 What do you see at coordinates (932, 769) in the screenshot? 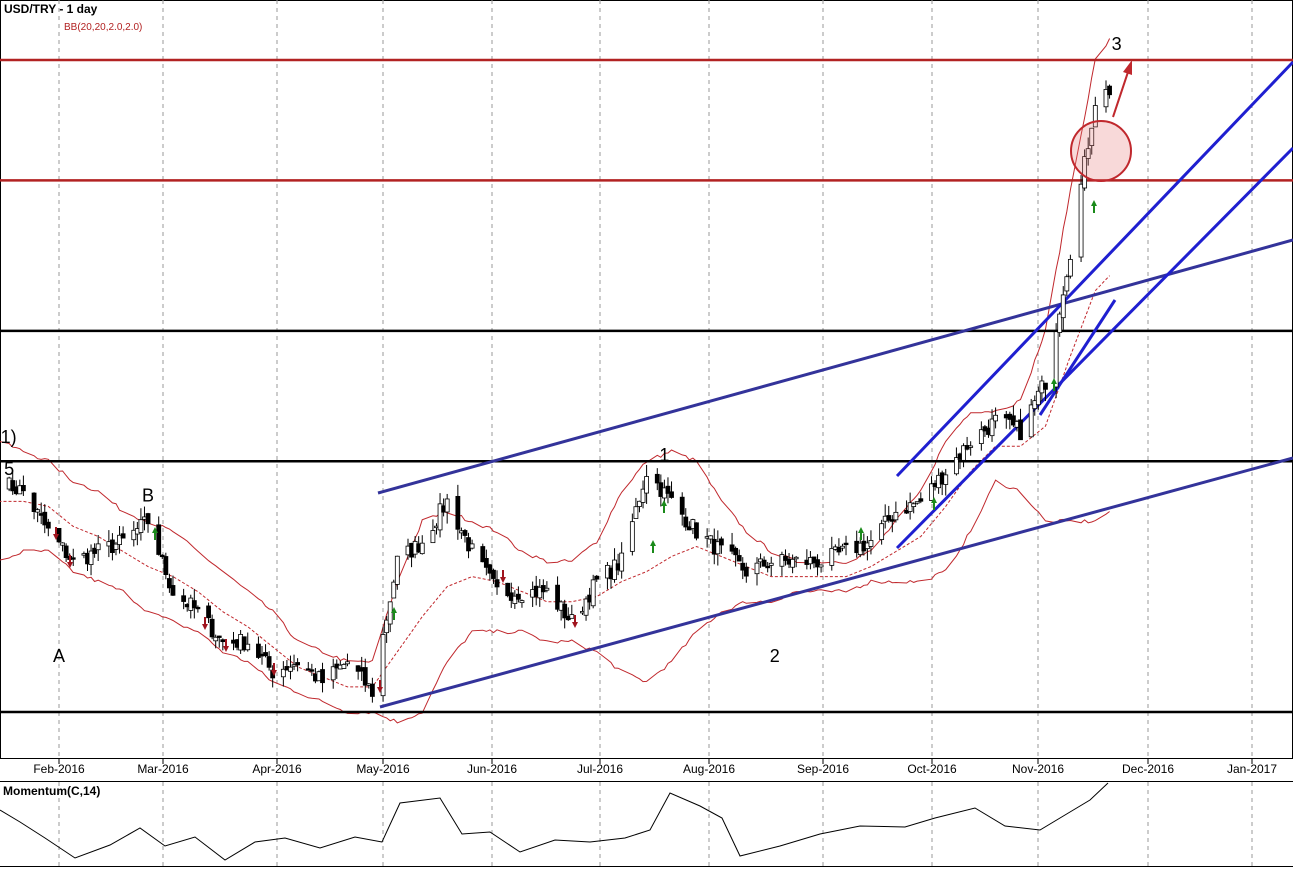
I see `tick-label: Oct-2016` at bounding box center [932, 769].